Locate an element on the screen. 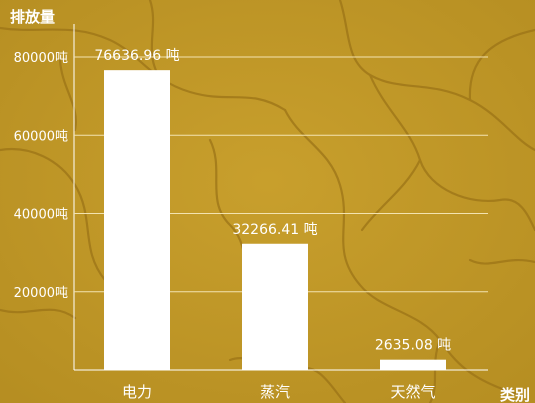  y-axis-title: 排放量 is located at coordinates (32, 17).